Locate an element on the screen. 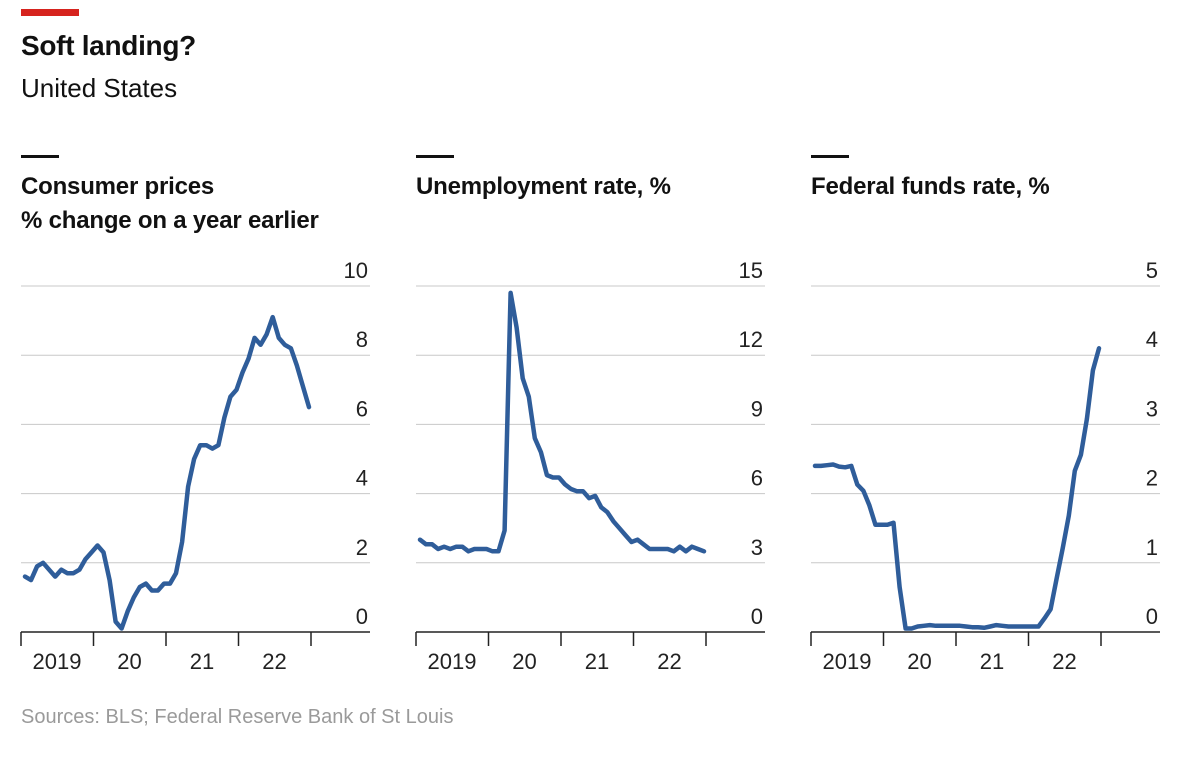  panel-title-cpi-line1: Consumer prices is located at coordinates (118, 186).